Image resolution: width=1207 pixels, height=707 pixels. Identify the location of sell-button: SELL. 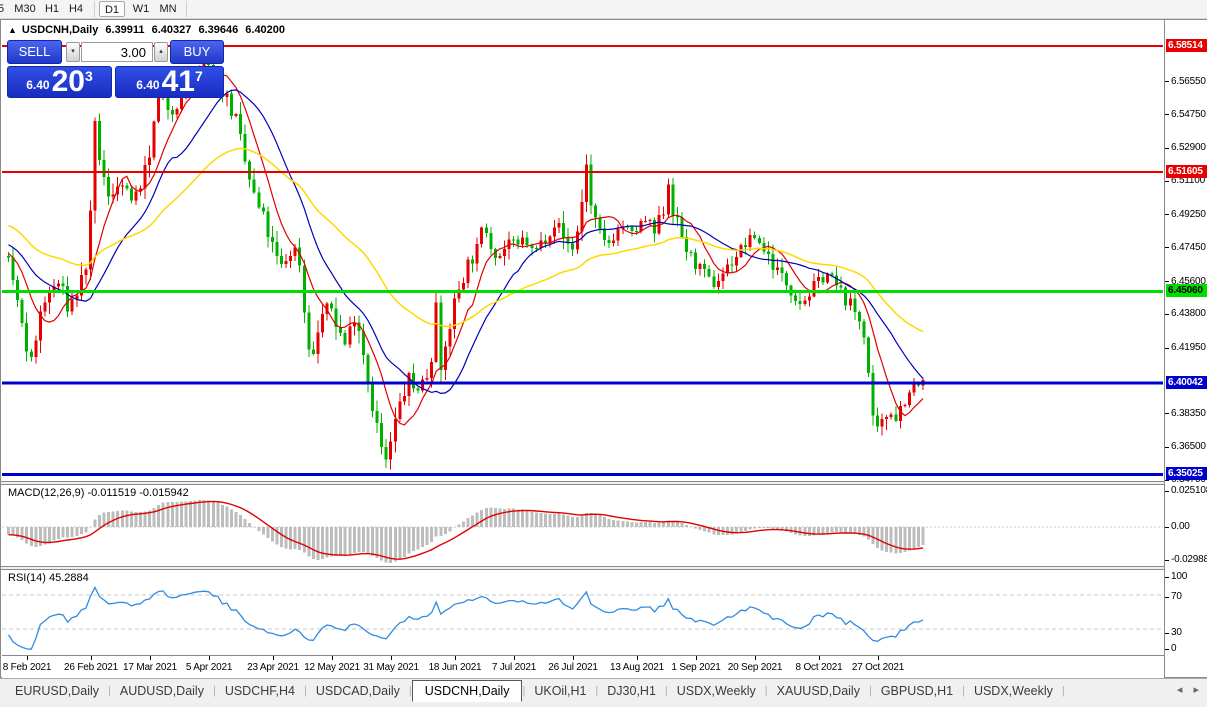
(34, 52).